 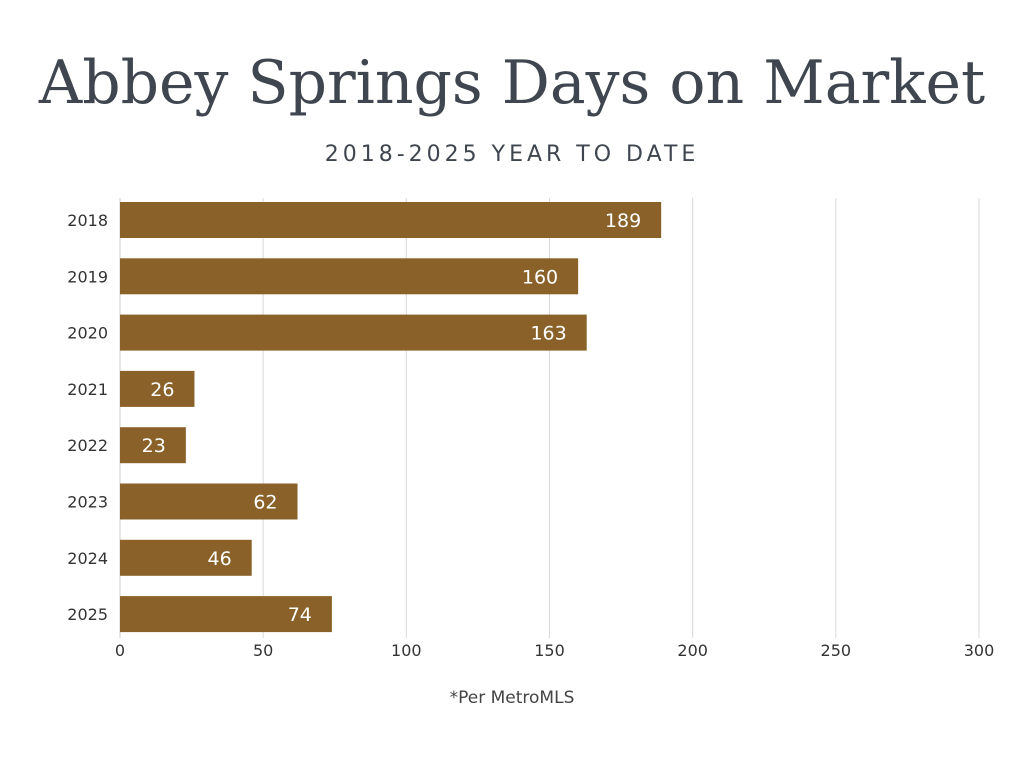 What do you see at coordinates (512, 154) in the screenshot?
I see `chart-subtitle: 2018-2025 YEAR TO DATE` at bounding box center [512, 154].